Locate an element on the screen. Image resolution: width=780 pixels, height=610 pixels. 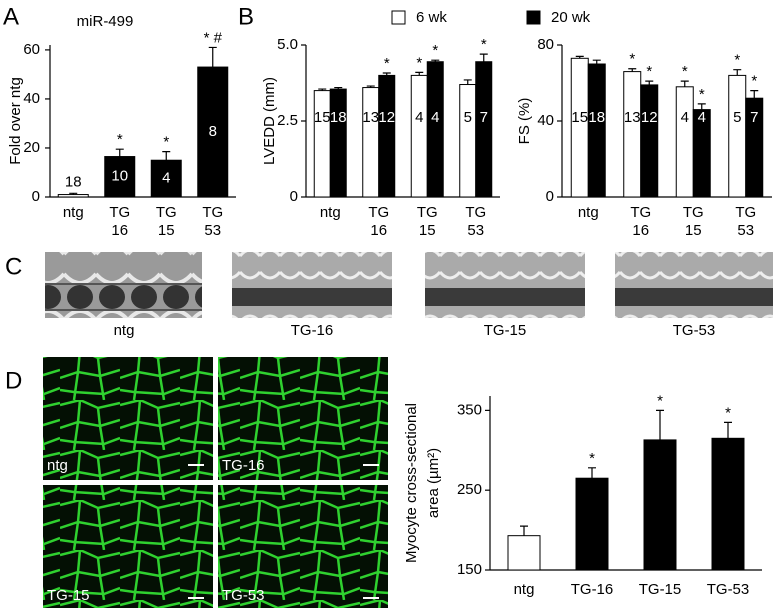
micrograph-label: TG-53 is located at coordinates (243, 595).